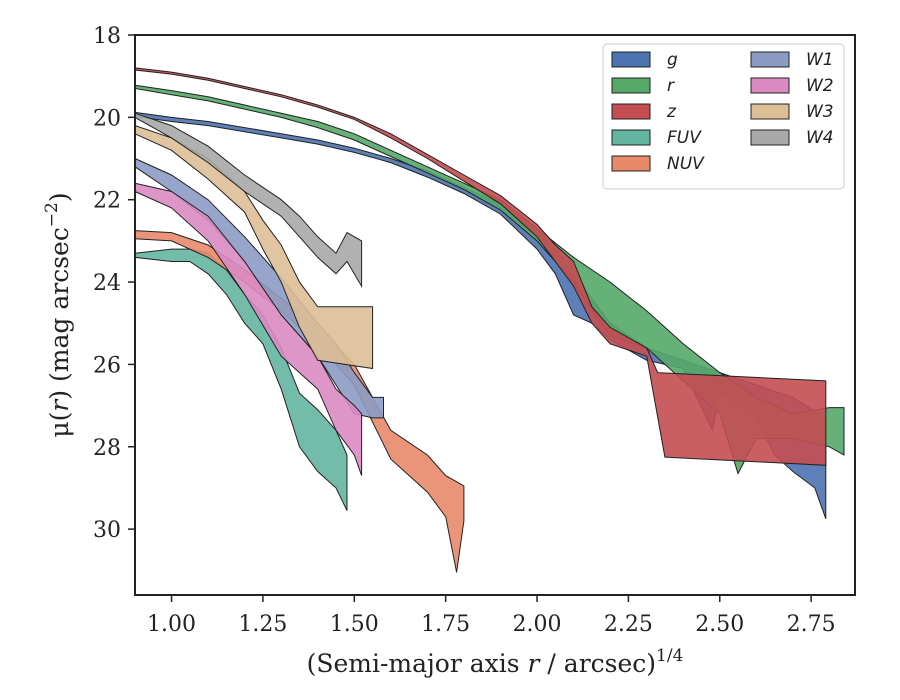 This screenshot has width=900, height=700. Describe the element at coordinates (770, 85) in the screenshot. I see `legend-swatch-w2` at that location.